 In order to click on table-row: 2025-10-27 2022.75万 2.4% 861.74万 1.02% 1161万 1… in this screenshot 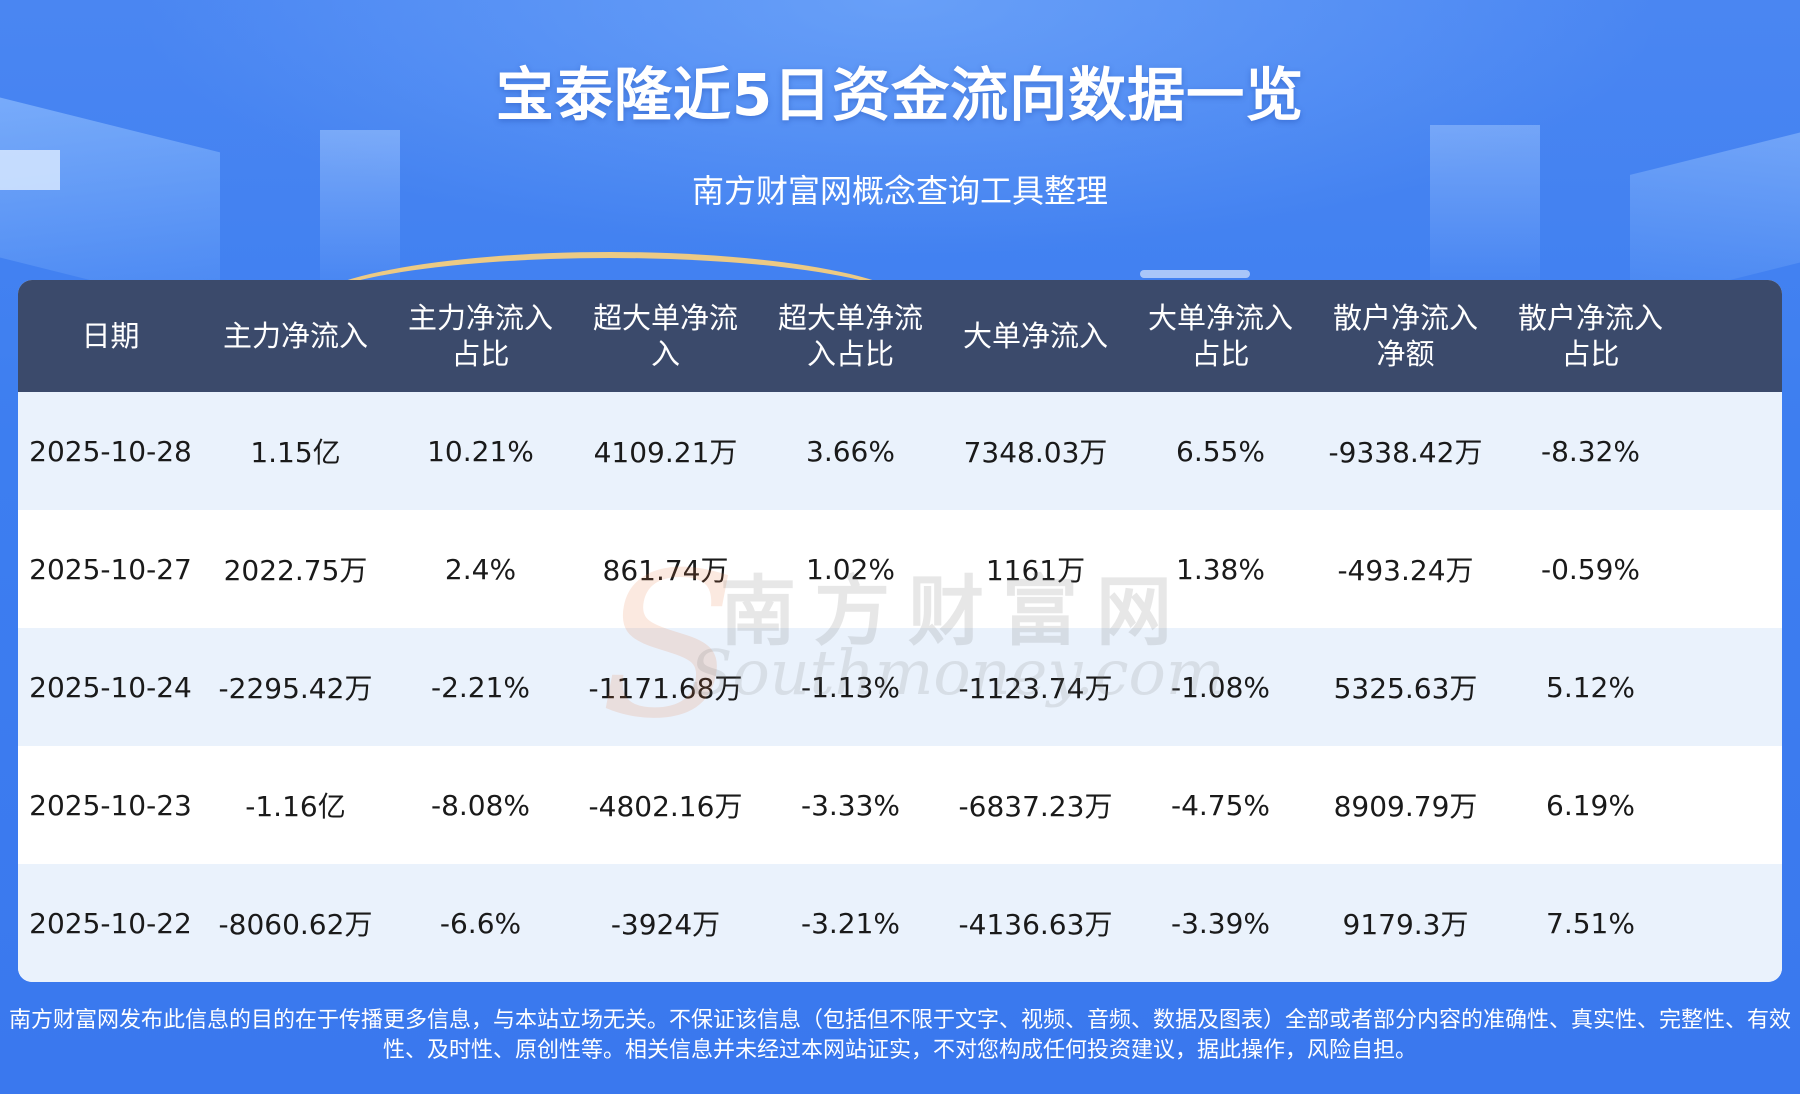, I will do `click(900, 569)`.